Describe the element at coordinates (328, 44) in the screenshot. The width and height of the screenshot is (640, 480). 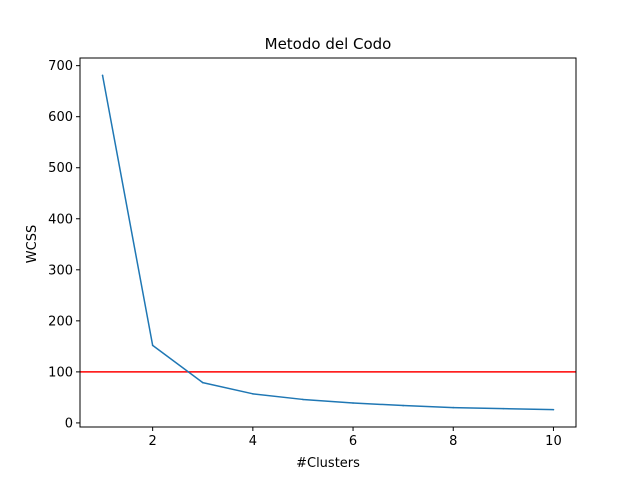
I see `chart-title: Metodo del Codo` at that location.